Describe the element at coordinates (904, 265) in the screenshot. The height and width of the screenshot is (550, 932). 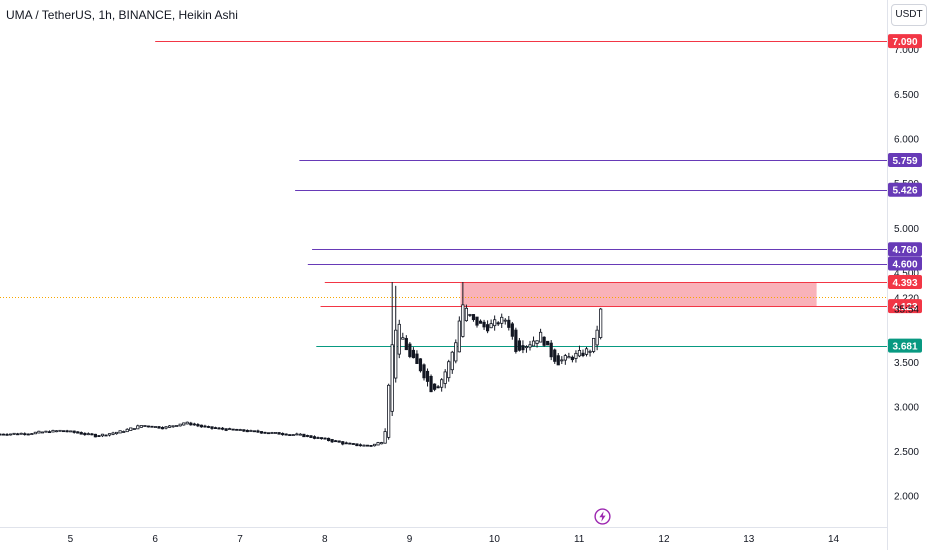
I see `price-label-text: 4.600` at that location.